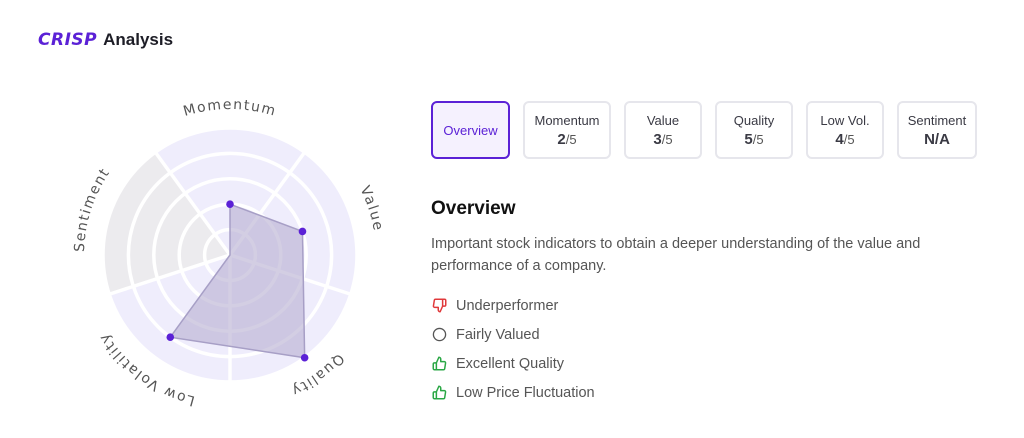 The height and width of the screenshot is (438, 1024). Describe the element at coordinates (237, 281) in the screenshot. I see `radar-area` at that location.